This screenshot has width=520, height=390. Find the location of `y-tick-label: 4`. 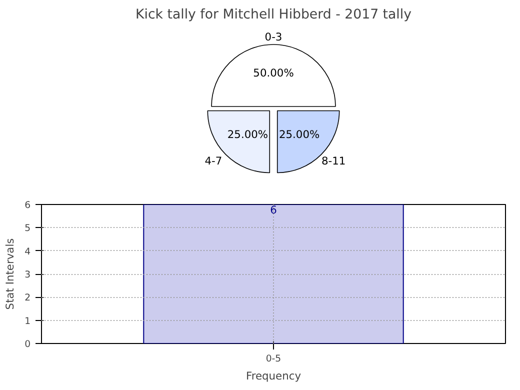

y-tick-label: 4 is located at coordinates (27, 252).